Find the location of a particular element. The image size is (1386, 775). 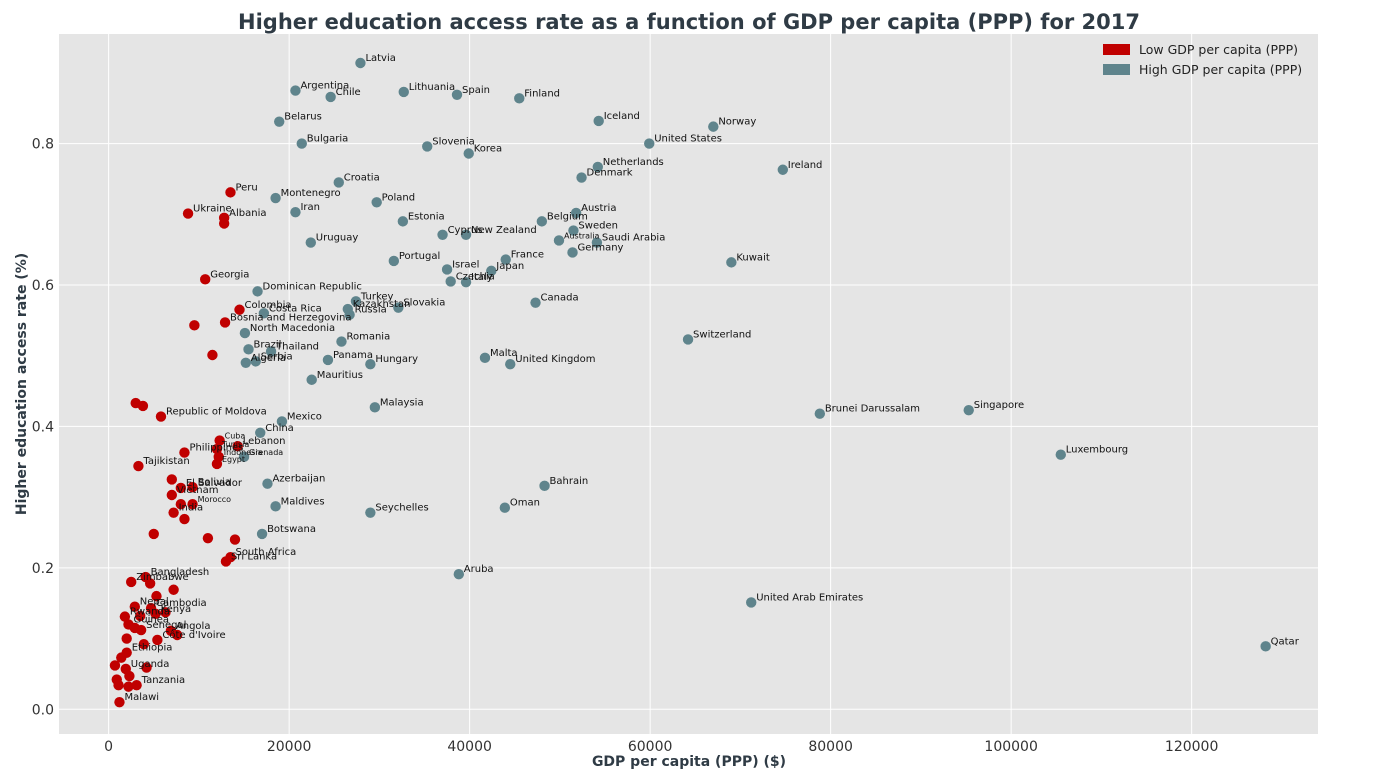

x-axis-label: GDP per capita (PPP) ($) is located at coordinates (689, 762).